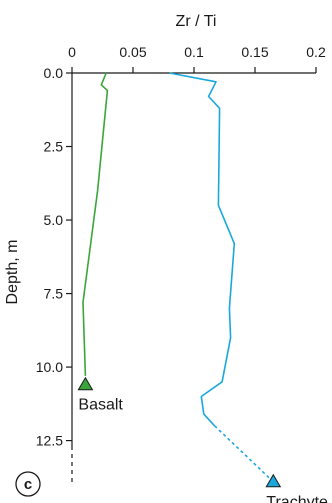 Image resolution: width=332 pixels, height=503 pixels. I want to click on x-tick-label: 0, so click(72, 52).